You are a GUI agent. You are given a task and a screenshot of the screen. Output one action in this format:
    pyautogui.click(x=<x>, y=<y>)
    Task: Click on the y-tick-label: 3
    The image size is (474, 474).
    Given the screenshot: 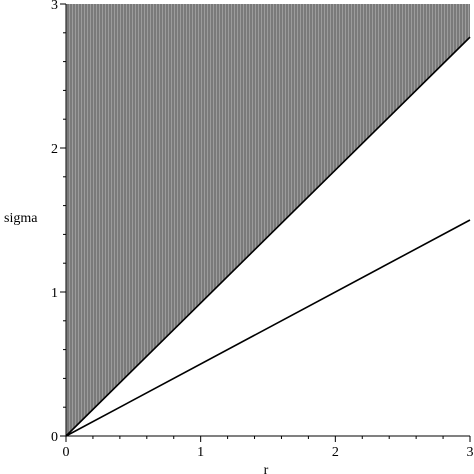 What is the action you would take?
    pyautogui.click(x=54, y=6)
    